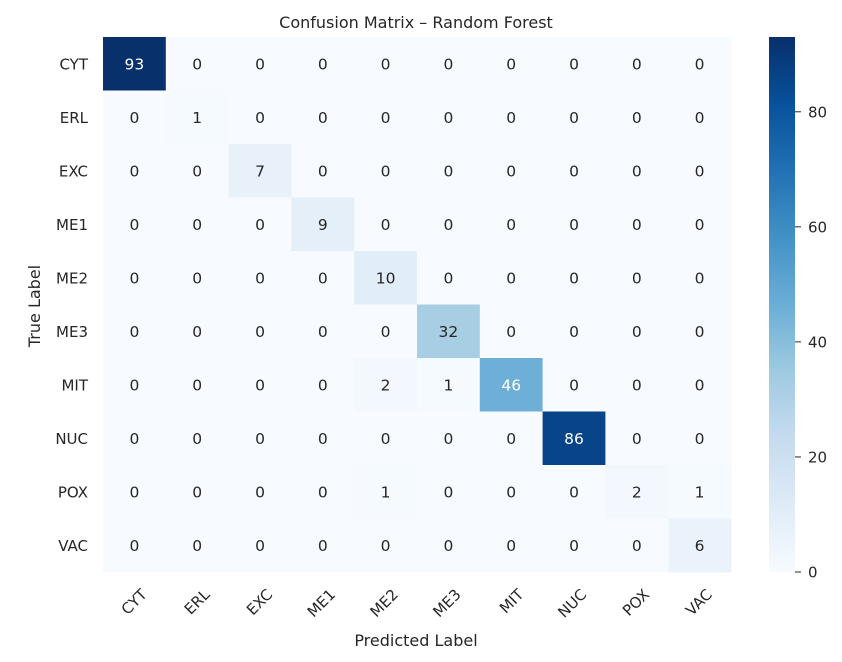 The image size is (842, 662). I want to click on x-axis-label: Predicted Label, so click(415, 640).